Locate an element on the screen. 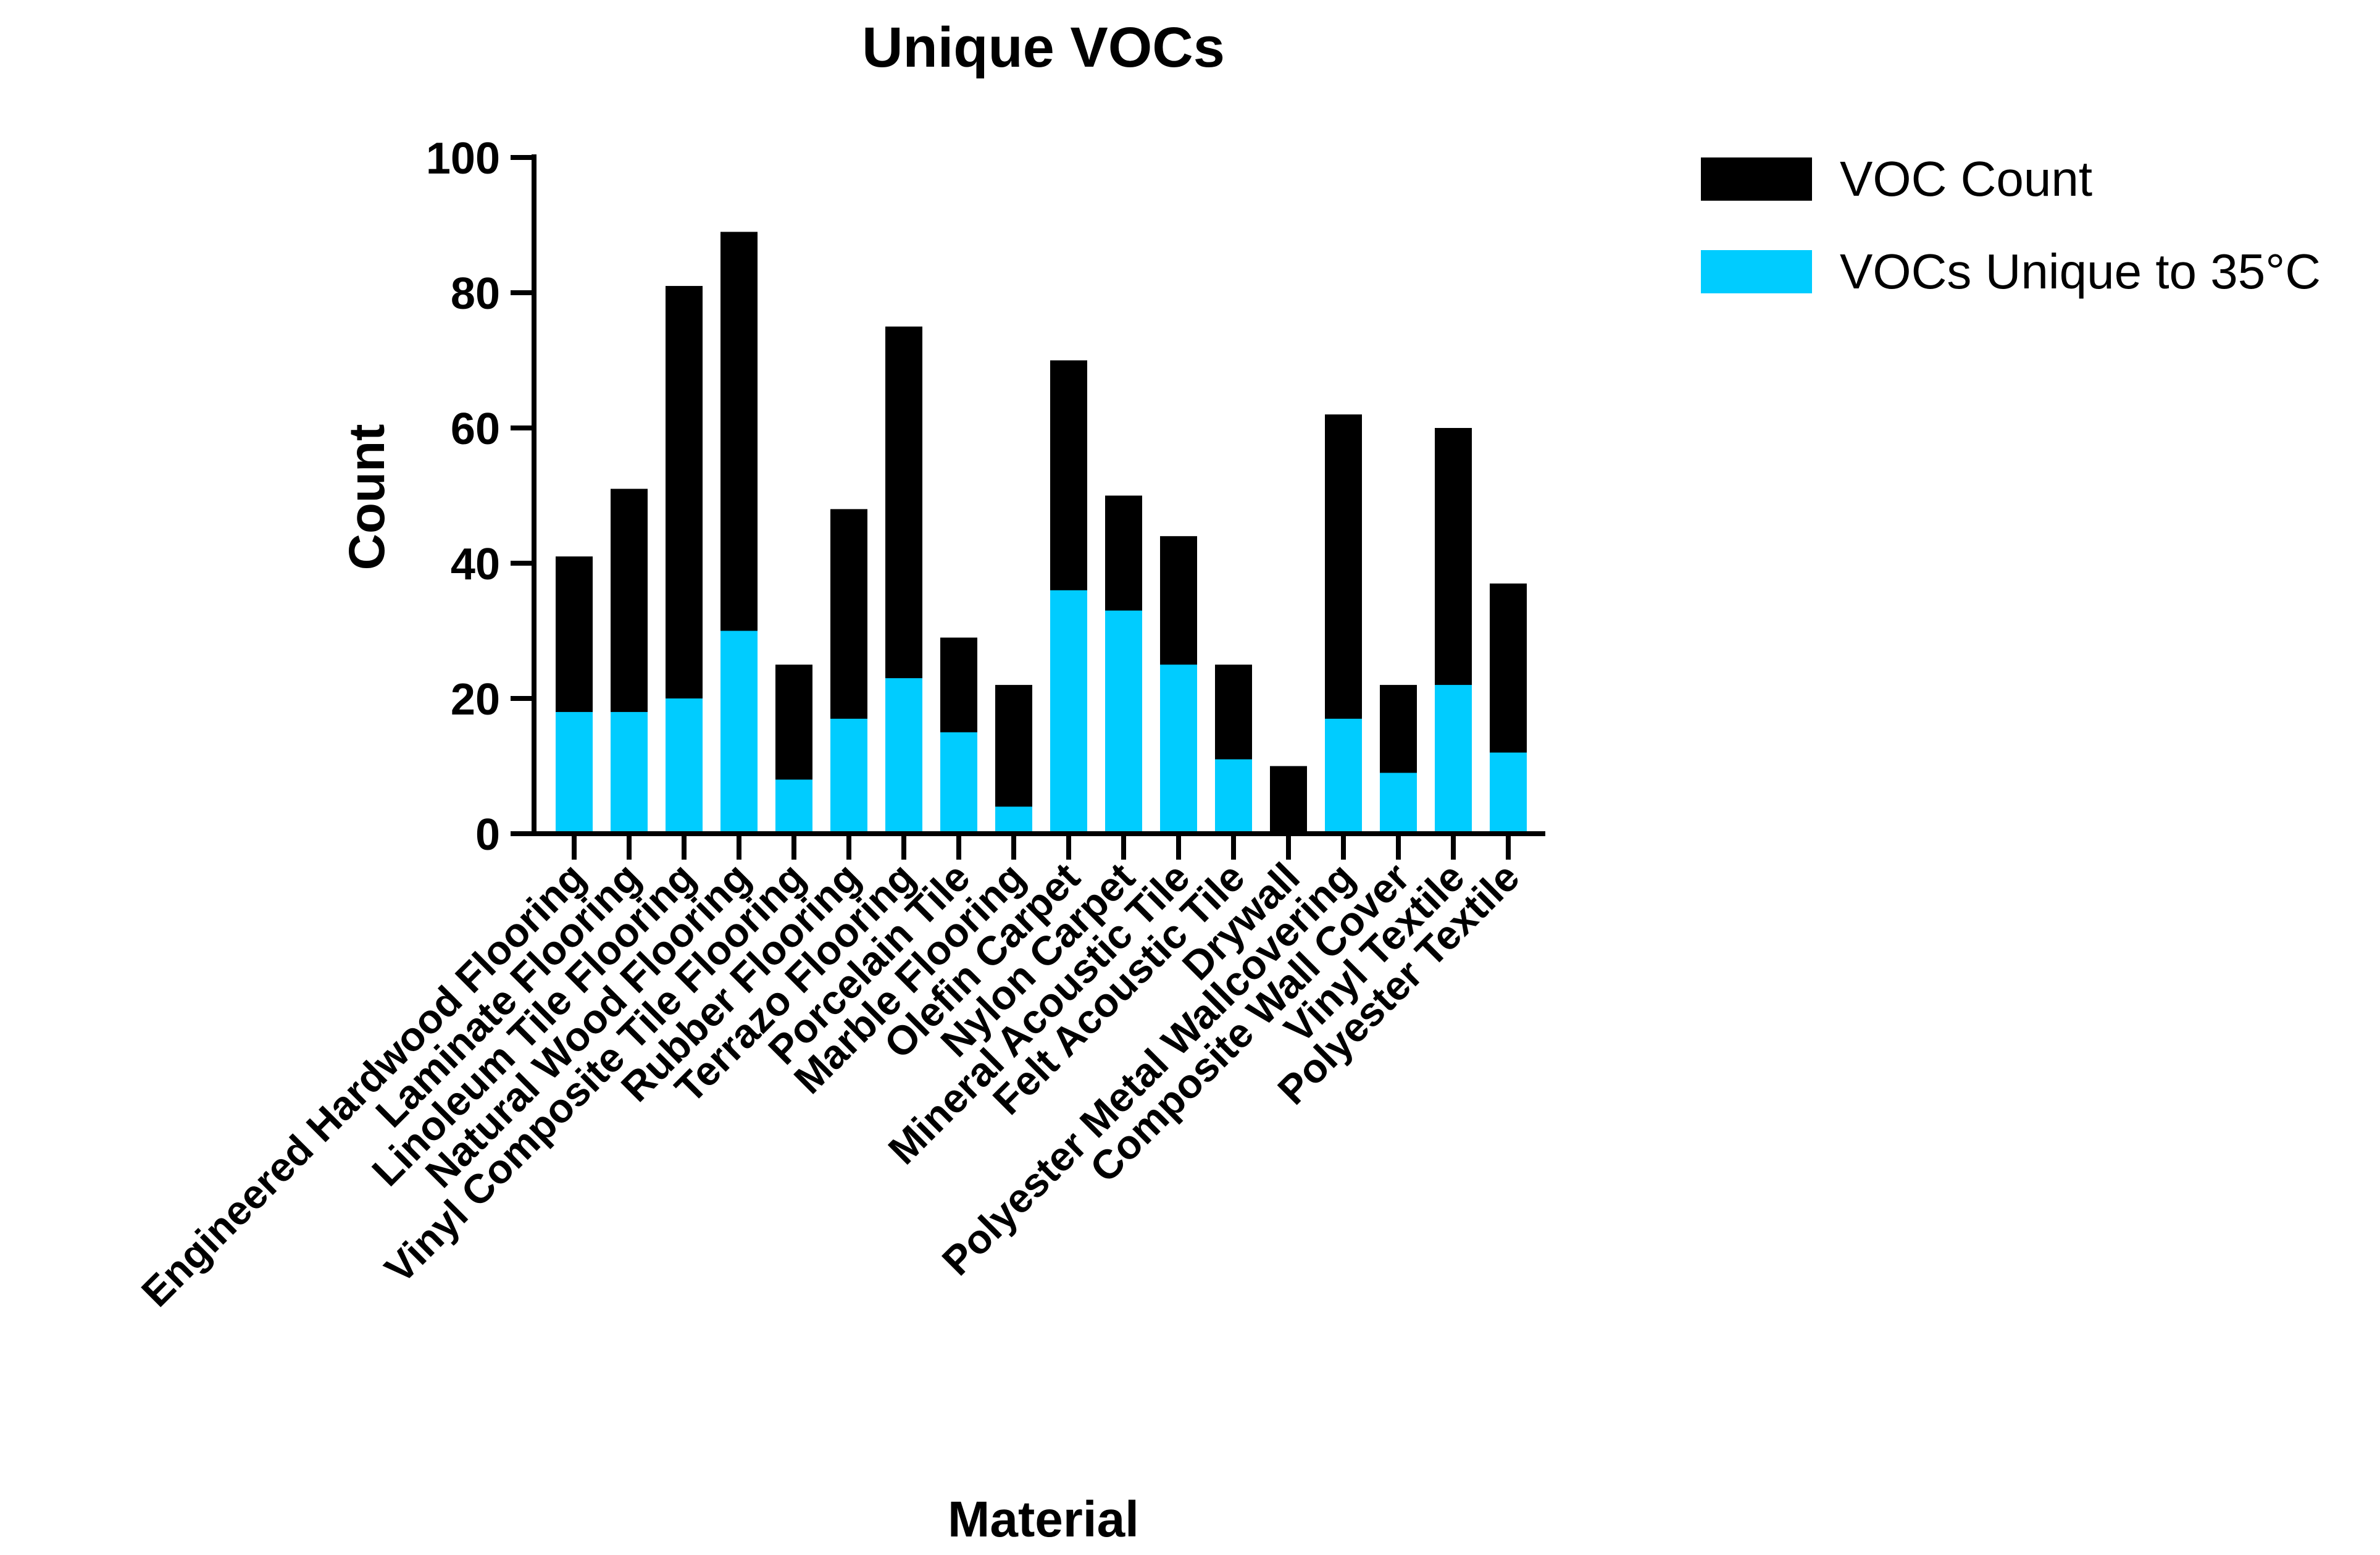  legend: VOC Count VOCs Unique to 35°C is located at coordinates (2011, 225).